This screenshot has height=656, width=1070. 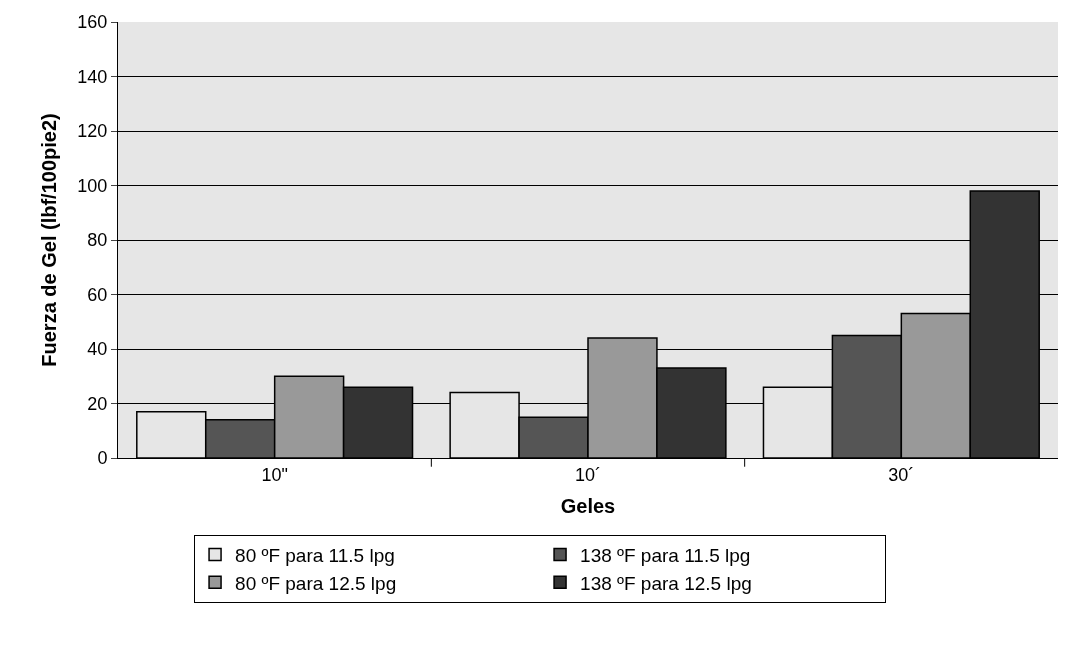 What do you see at coordinates (48, 240) in the screenshot?
I see `y-axis-title: Fuerza de Gel (lbf/100pie2)` at bounding box center [48, 240].